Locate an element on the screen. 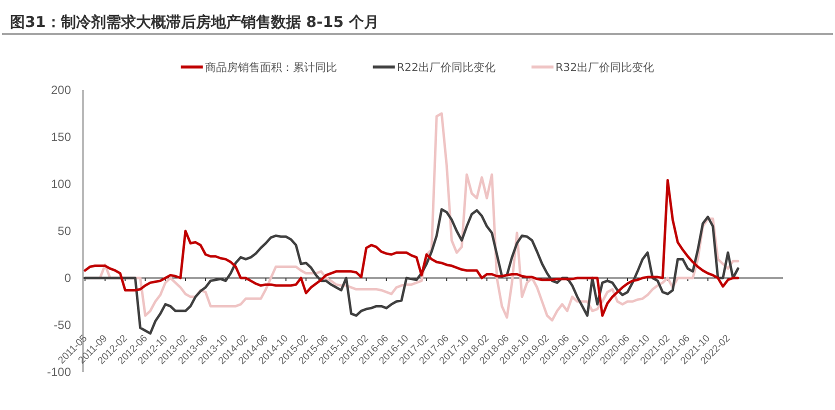 This screenshot has height=410, width=835. y-tick-label: -100 is located at coordinates (59, 371).